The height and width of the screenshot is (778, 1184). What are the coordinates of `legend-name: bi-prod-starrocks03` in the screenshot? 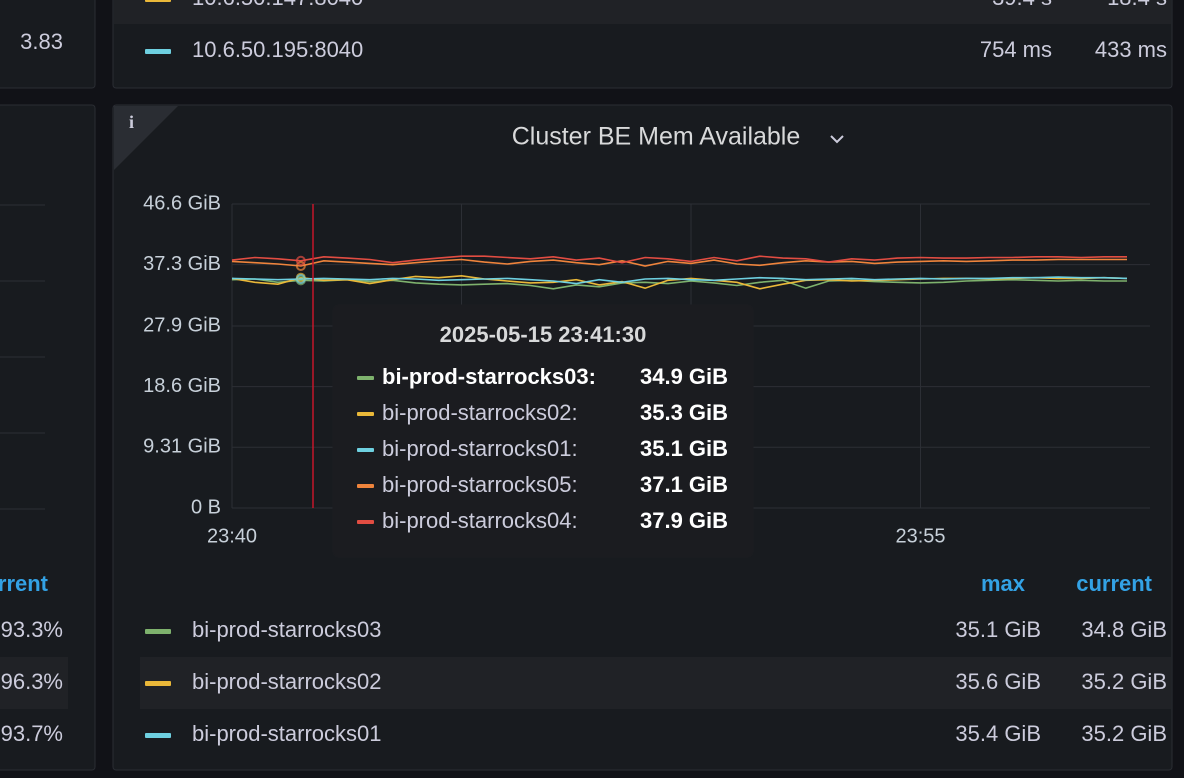 It's located at (287, 629).